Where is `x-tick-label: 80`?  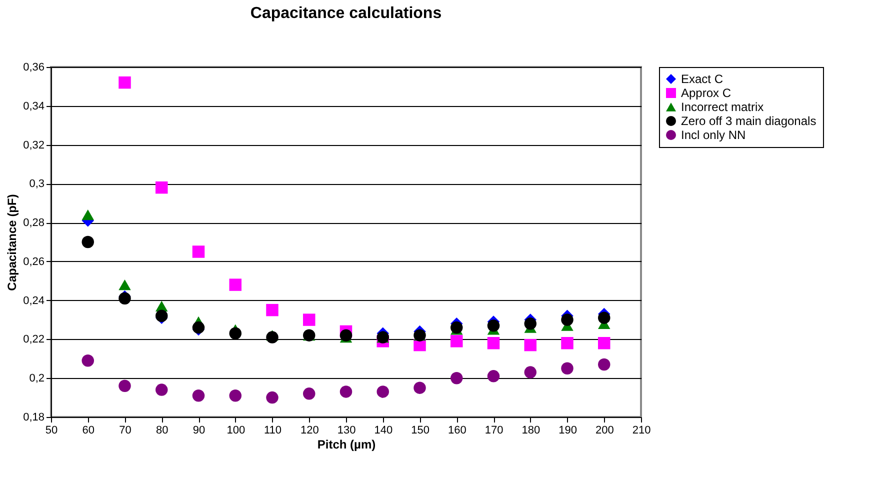 x-tick-label: 80 is located at coordinates (162, 430).